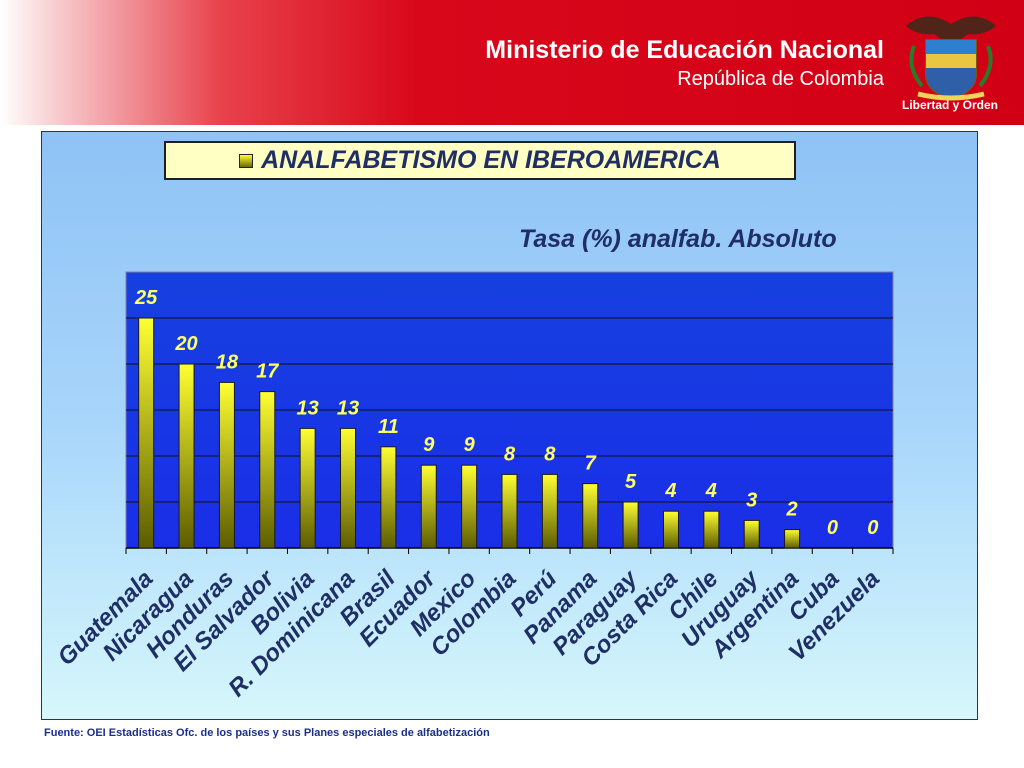 The height and width of the screenshot is (768, 1024). I want to click on bar-colombia, so click(509, 511).